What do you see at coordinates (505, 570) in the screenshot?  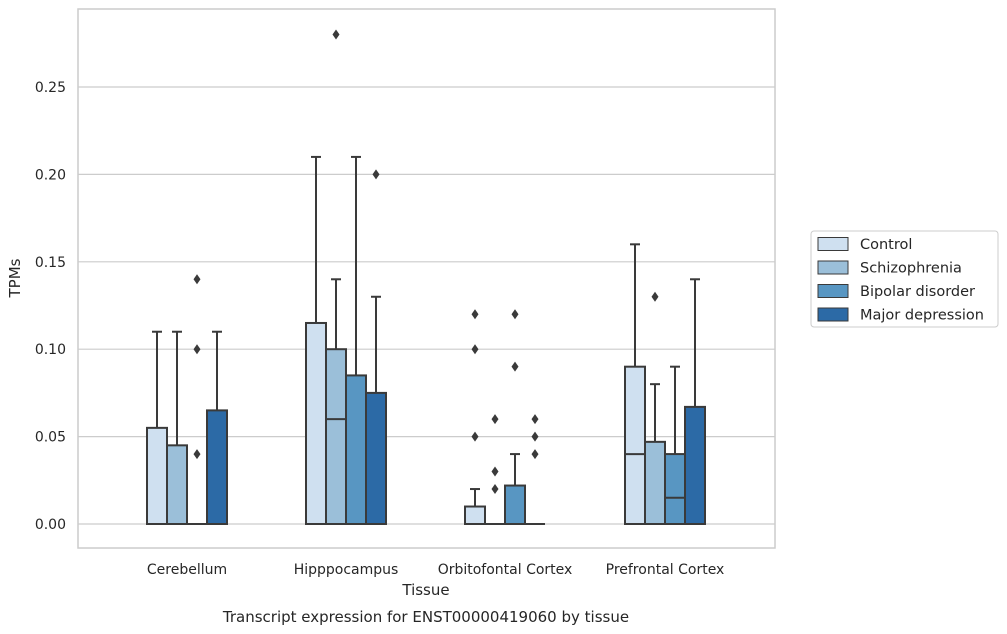 I see `x-tick-label: Orbitofontal Cortex` at bounding box center [505, 570].